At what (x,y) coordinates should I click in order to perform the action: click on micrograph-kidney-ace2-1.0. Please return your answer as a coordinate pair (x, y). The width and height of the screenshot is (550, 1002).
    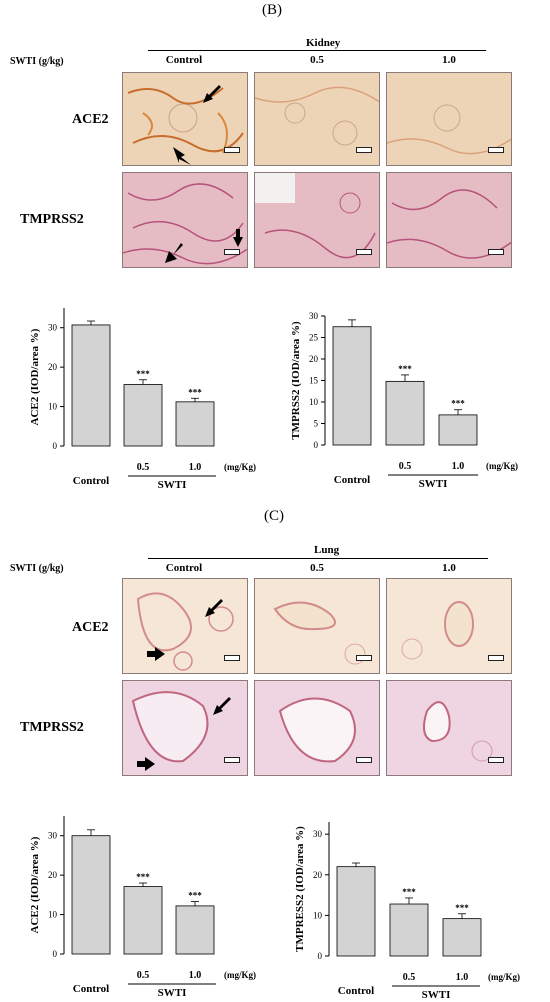
    Looking at the image, I should click on (449, 119).